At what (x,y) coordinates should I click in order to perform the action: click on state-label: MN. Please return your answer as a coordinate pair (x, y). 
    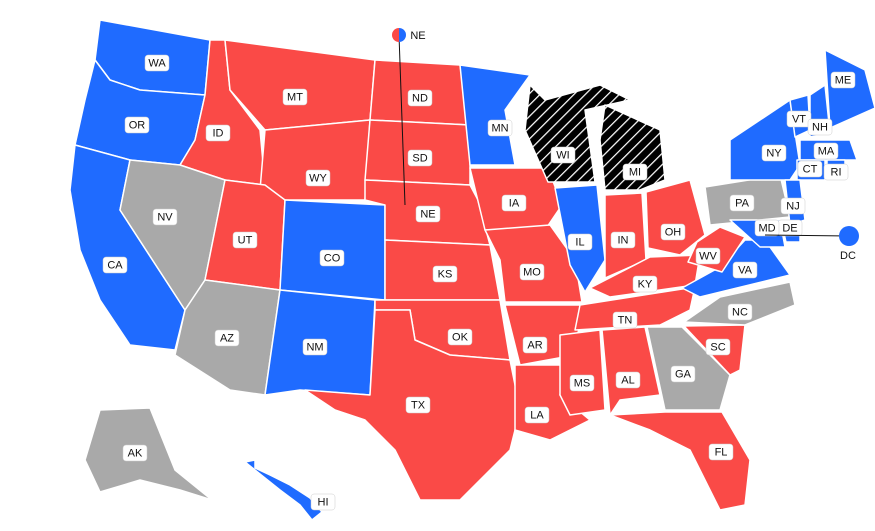
    Looking at the image, I should click on (499, 128).